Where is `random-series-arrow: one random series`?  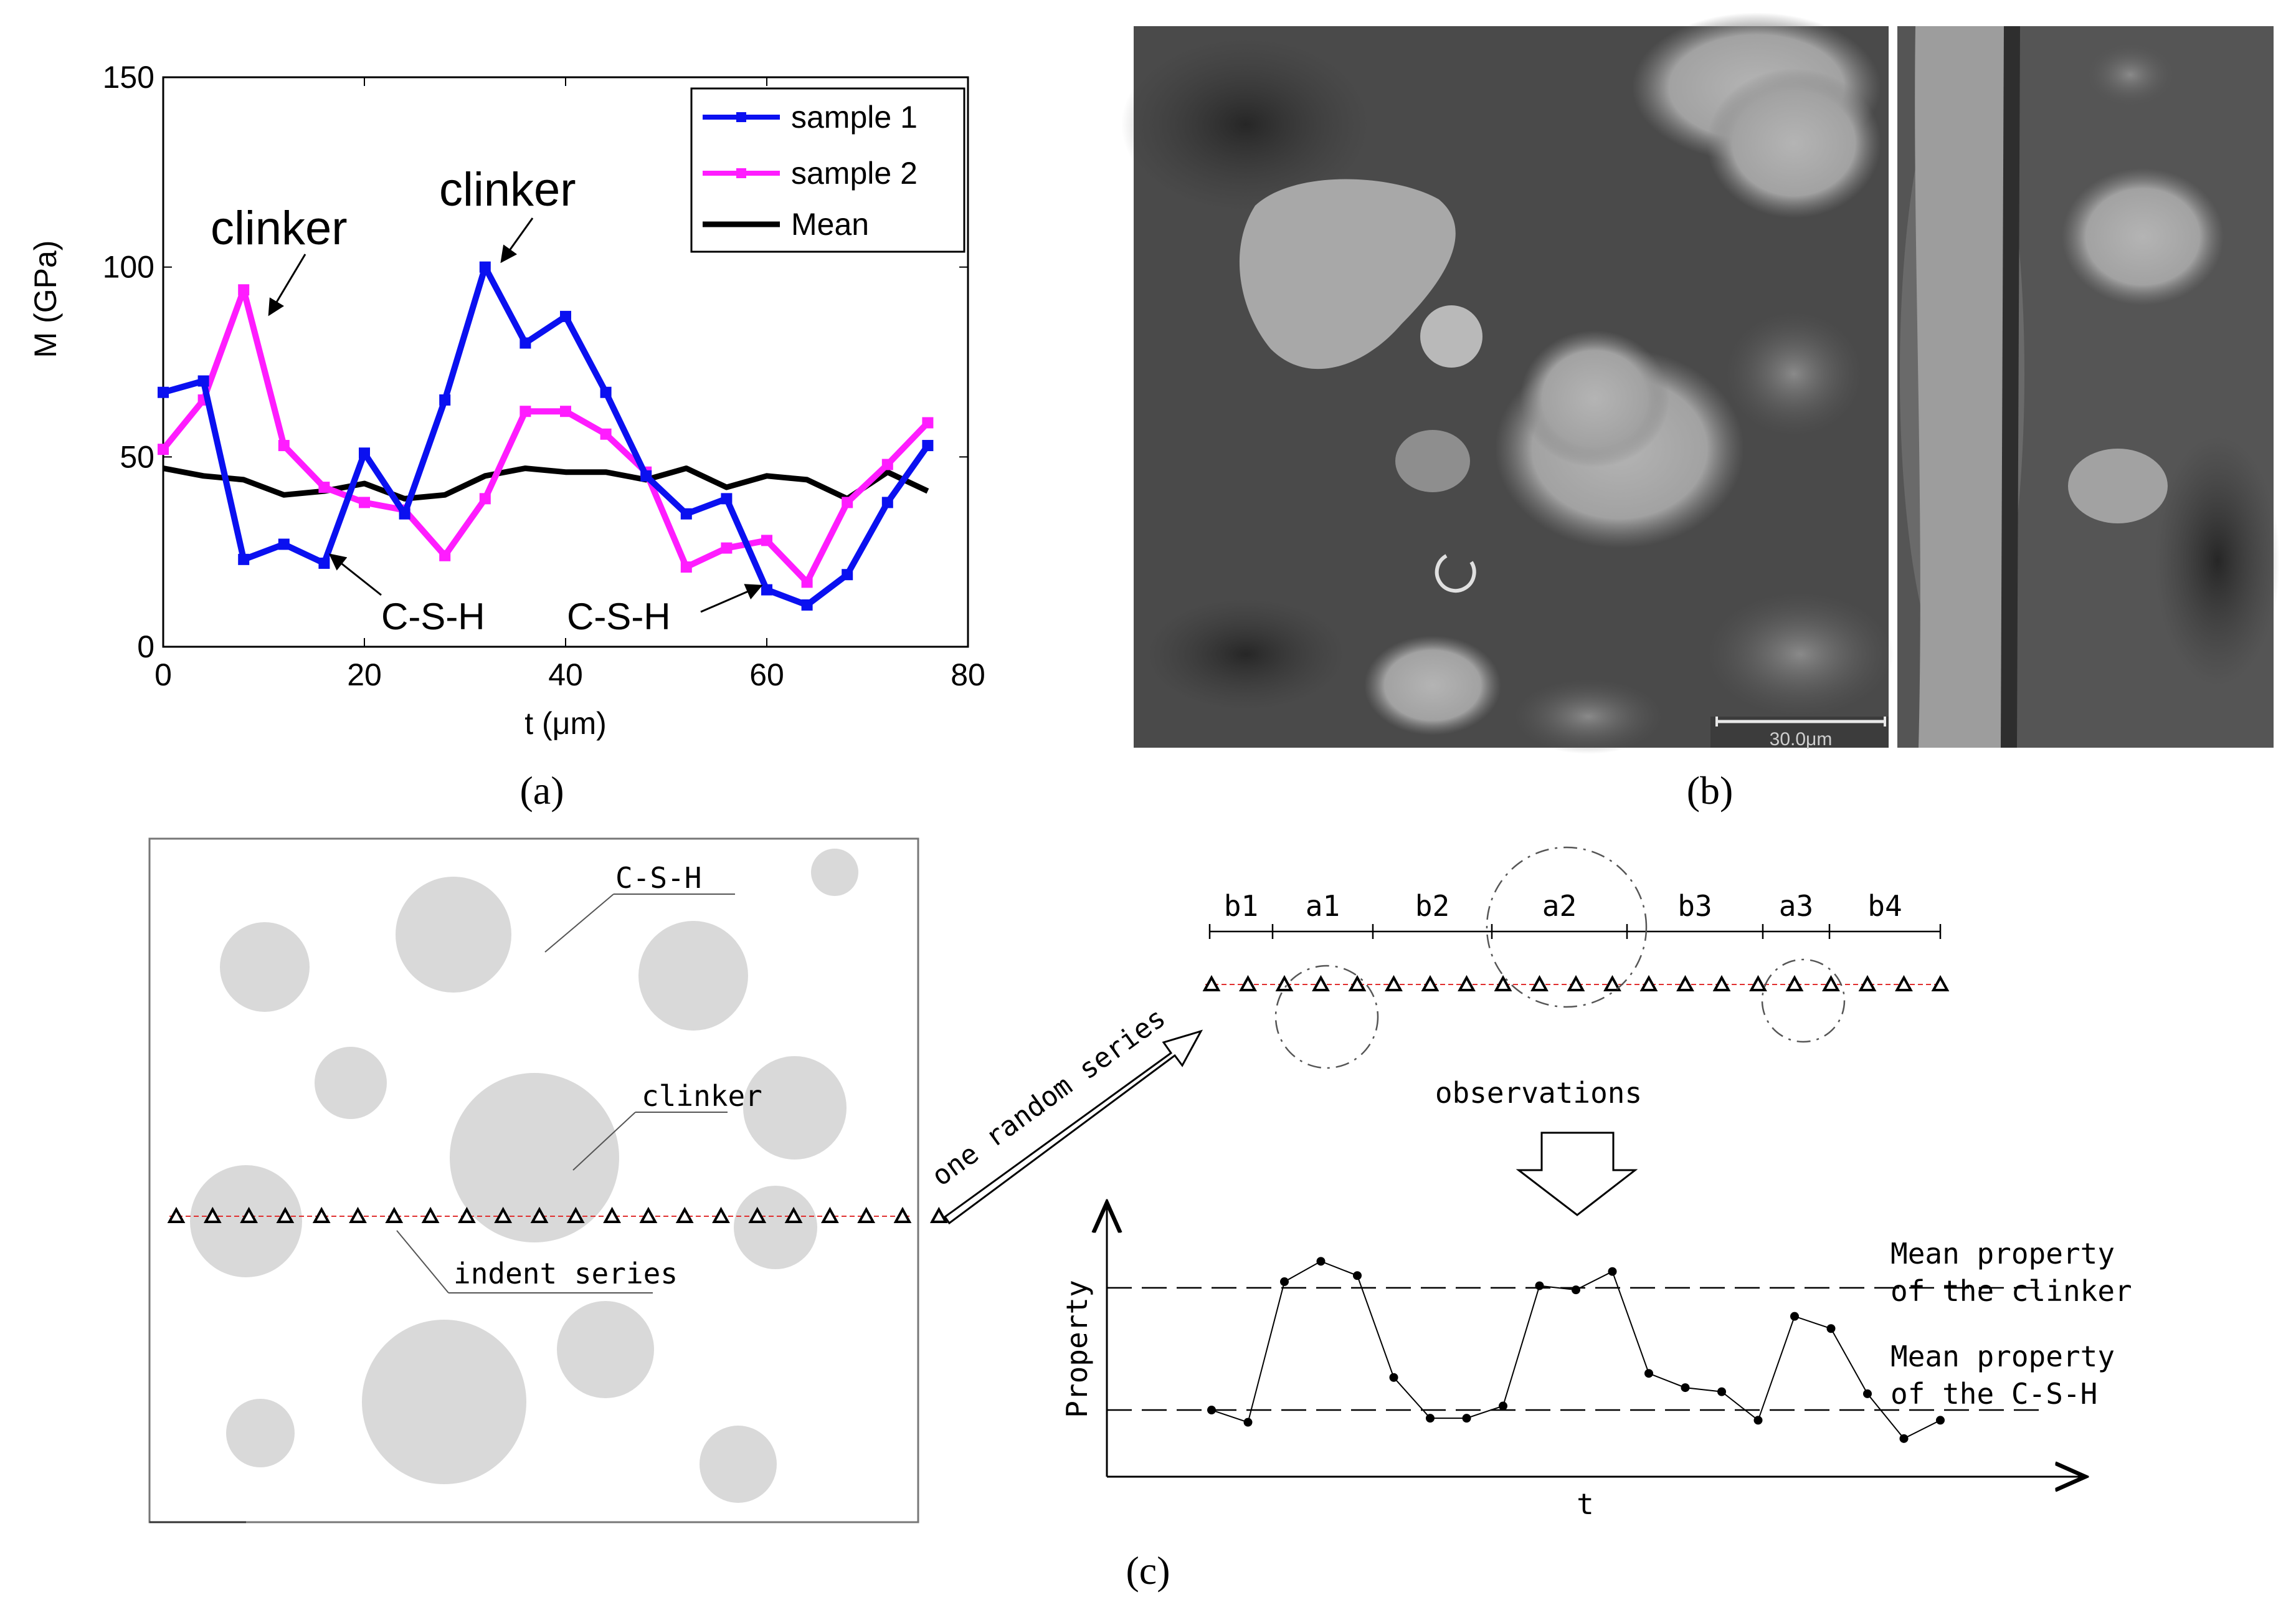 random-series-arrow: one random series is located at coordinates (1064, 1113).